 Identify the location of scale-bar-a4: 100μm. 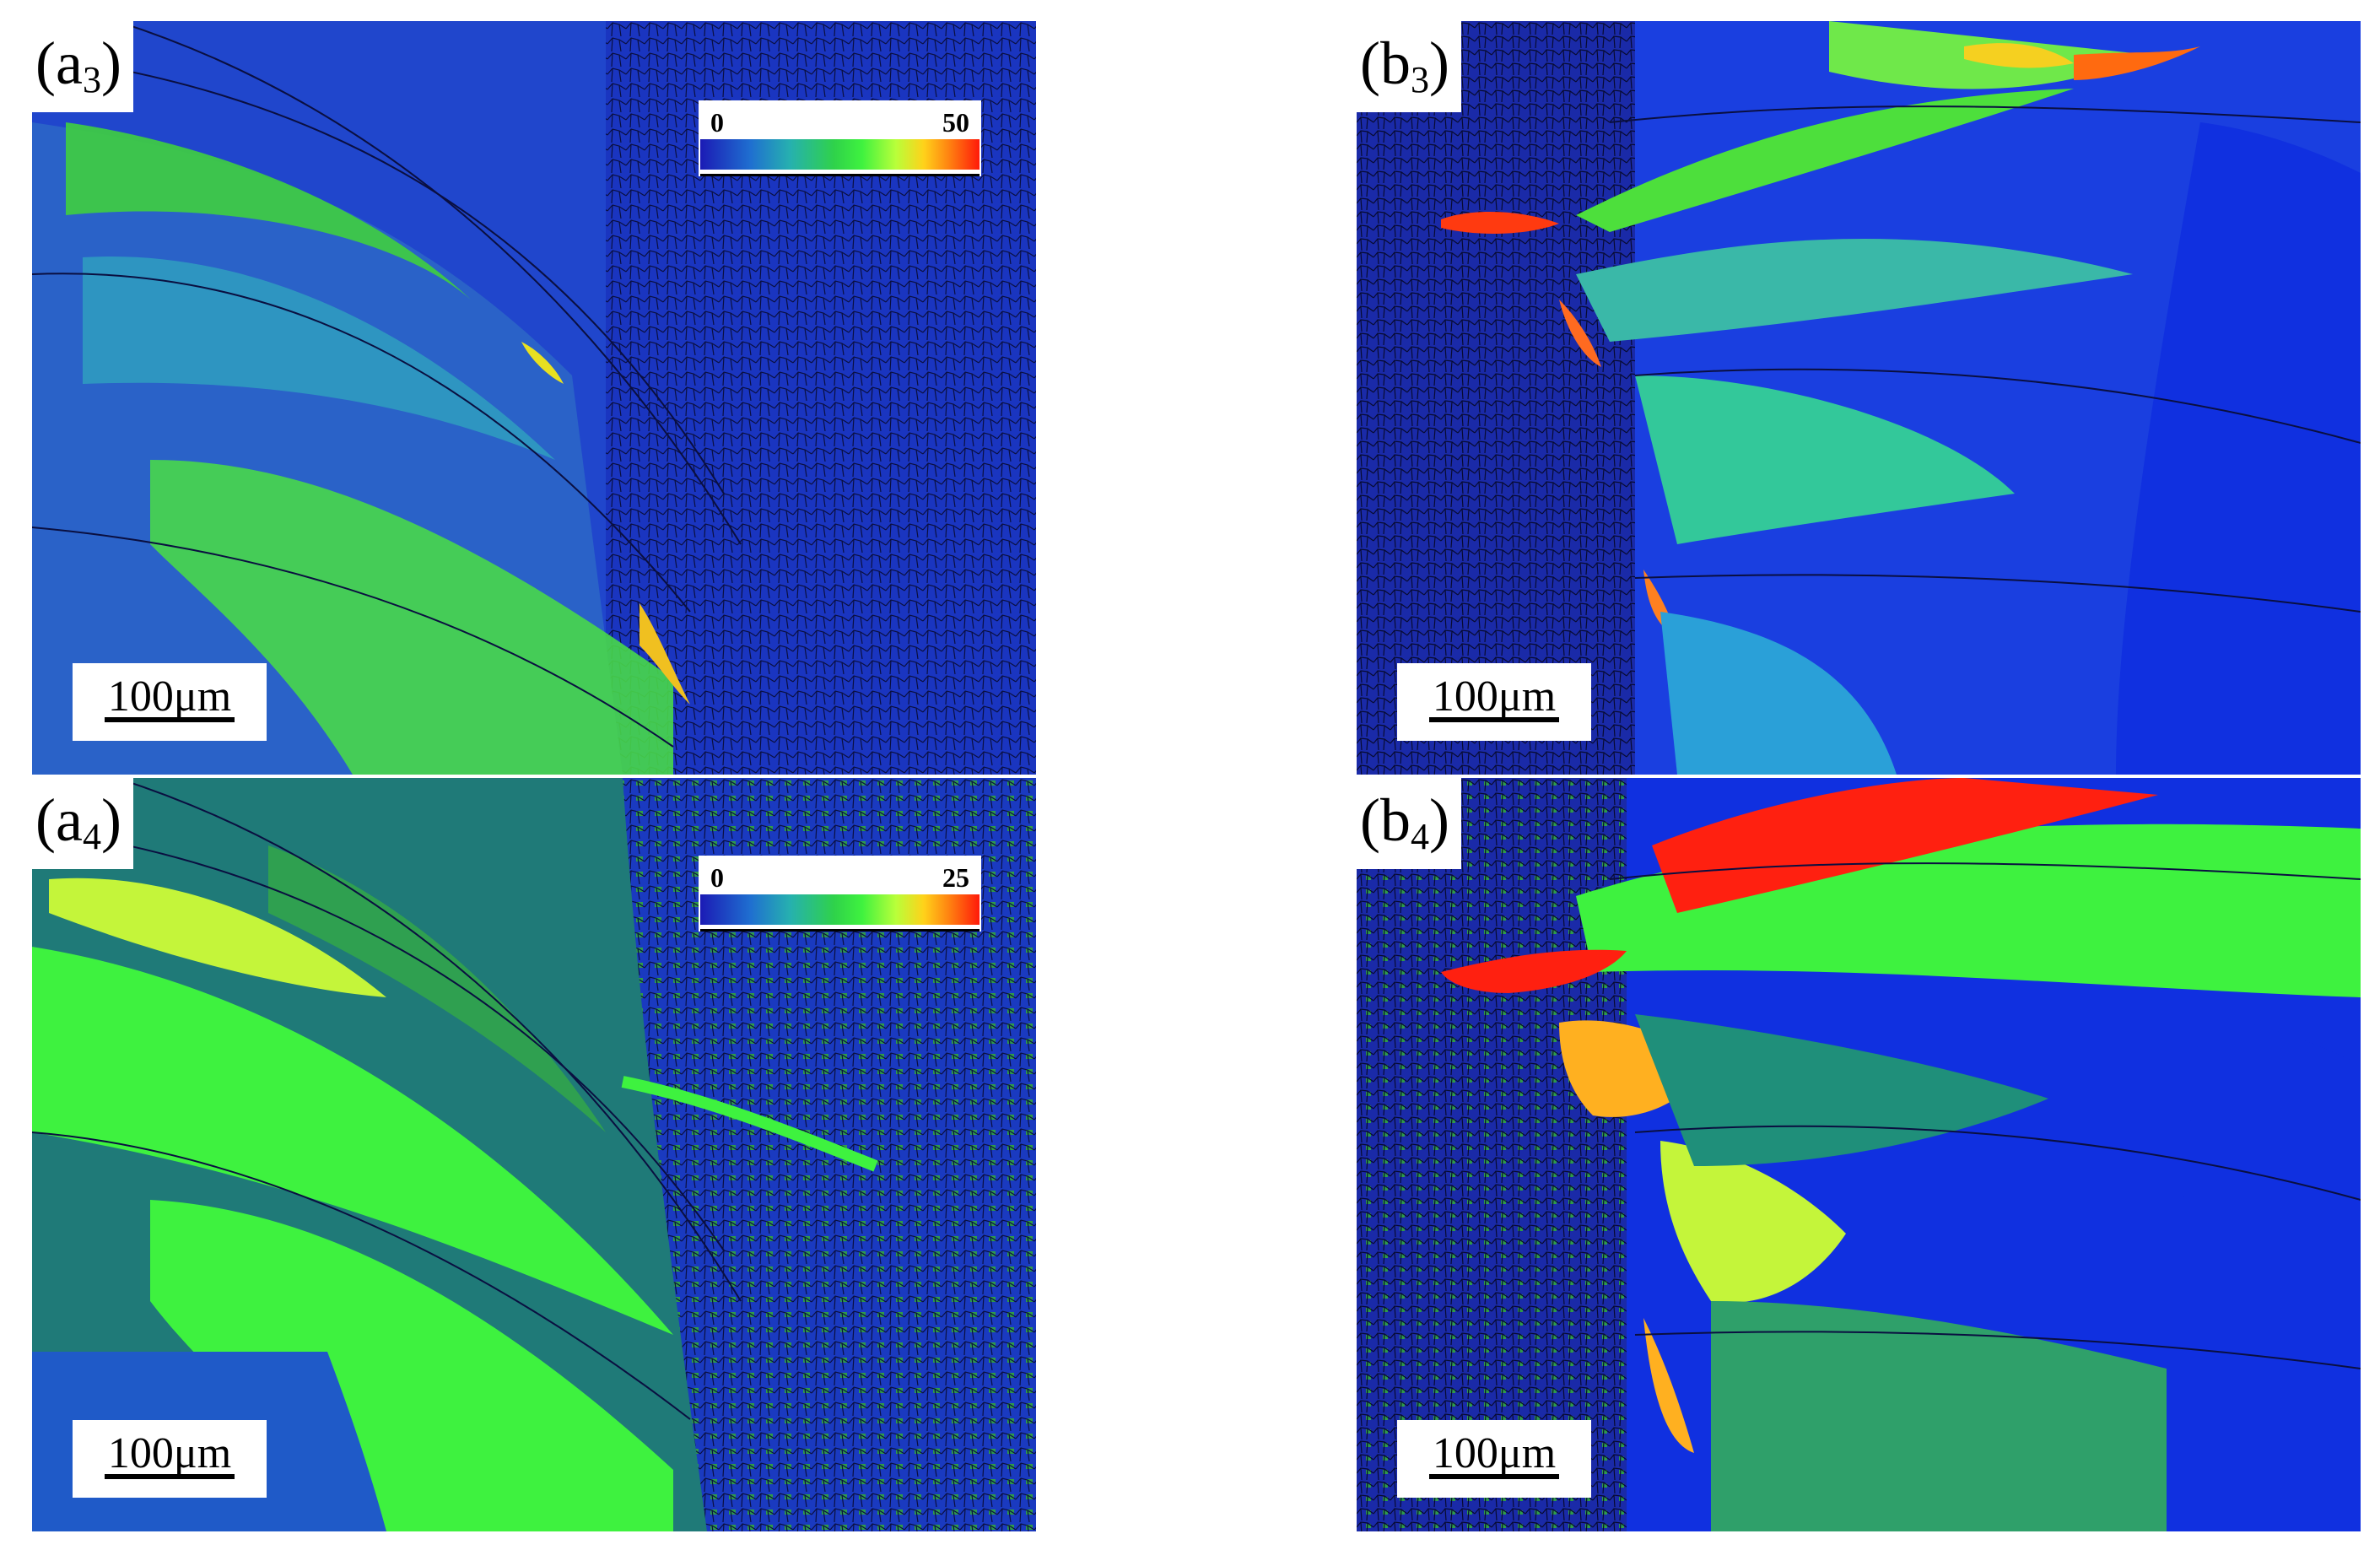
(170, 1459).